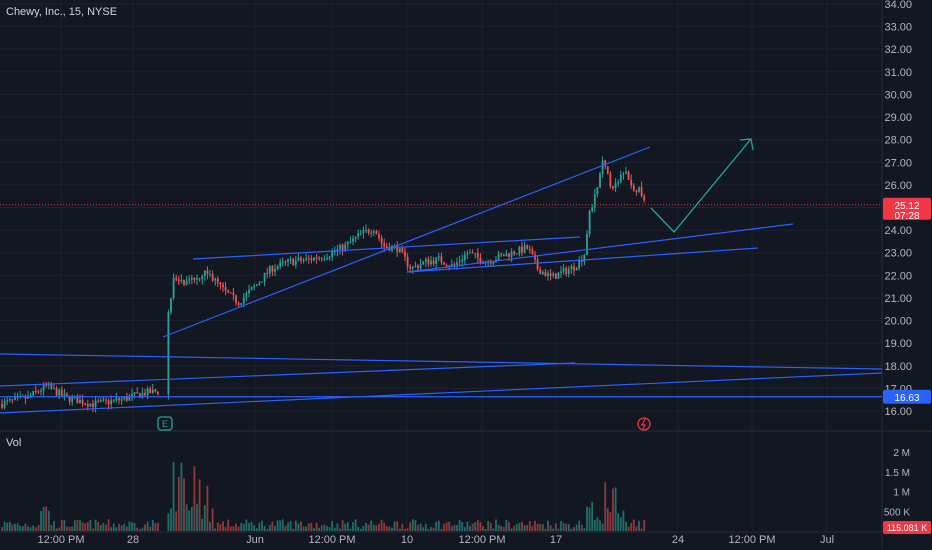  What do you see at coordinates (701, 185) in the screenshot?
I see `projection-arrow` at bounding box center [701, 185].